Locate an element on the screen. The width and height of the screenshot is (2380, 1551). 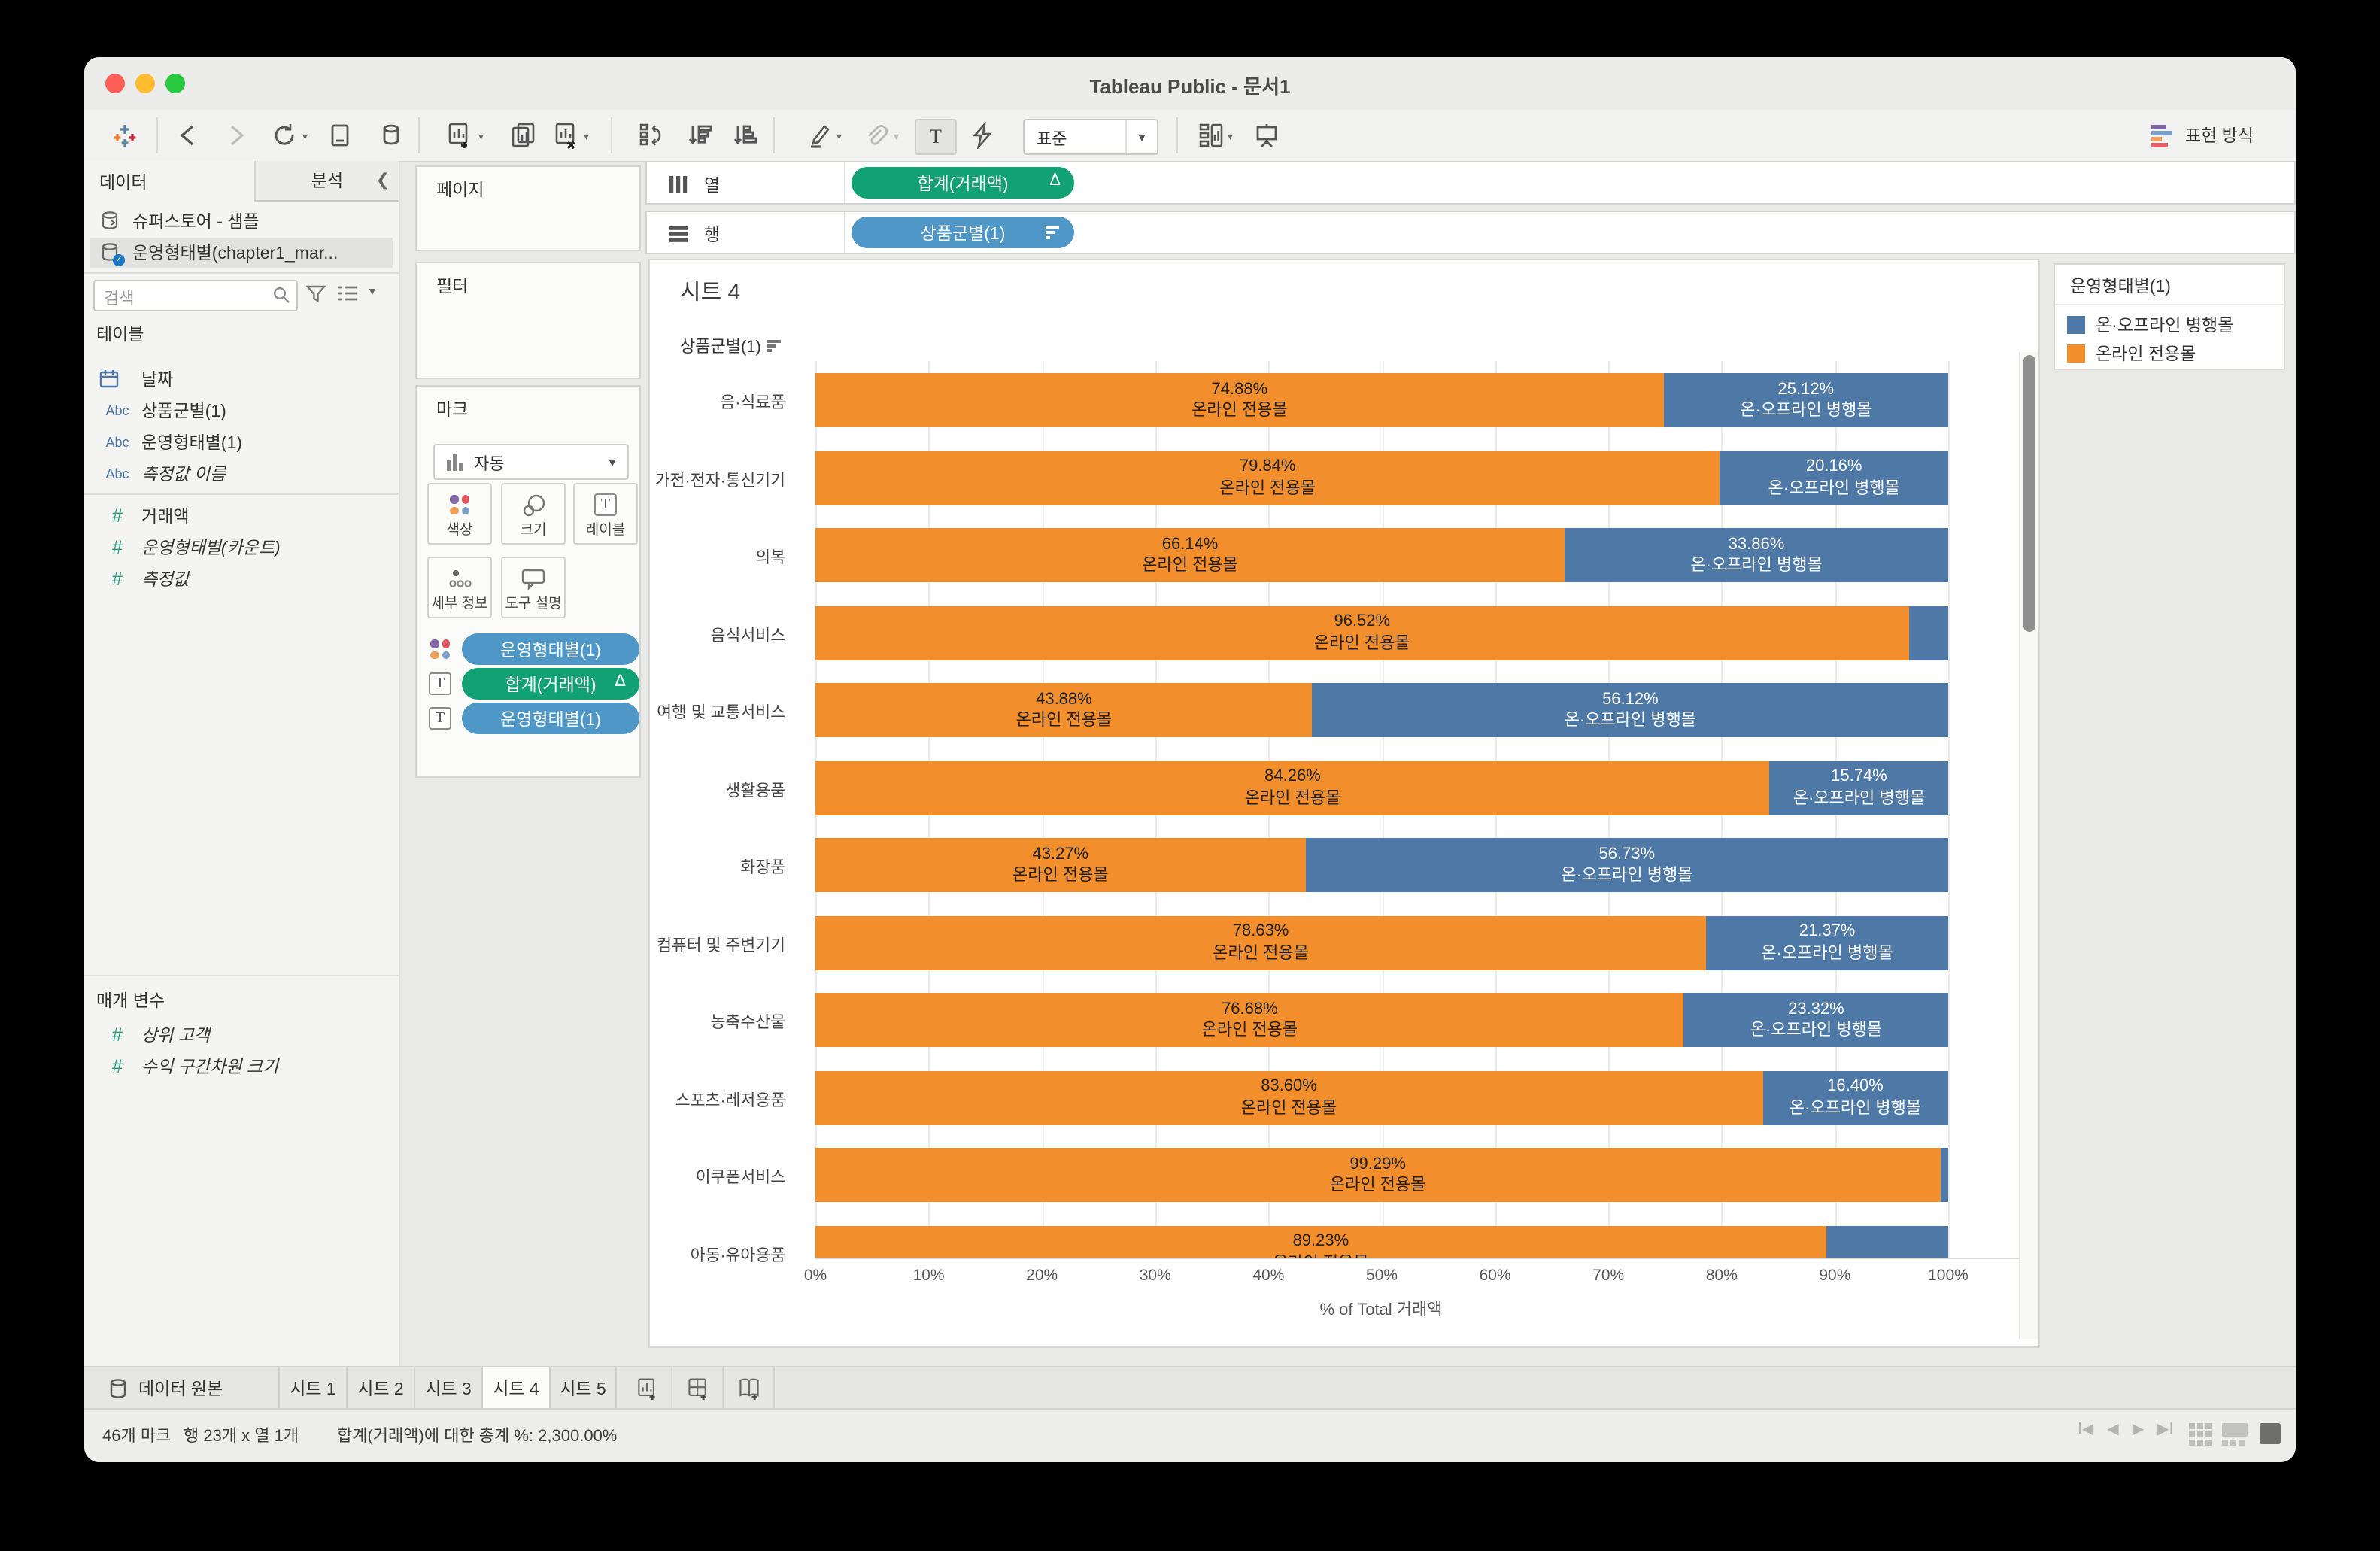
grid-view-icon is located at coordinates (2200, 1435).